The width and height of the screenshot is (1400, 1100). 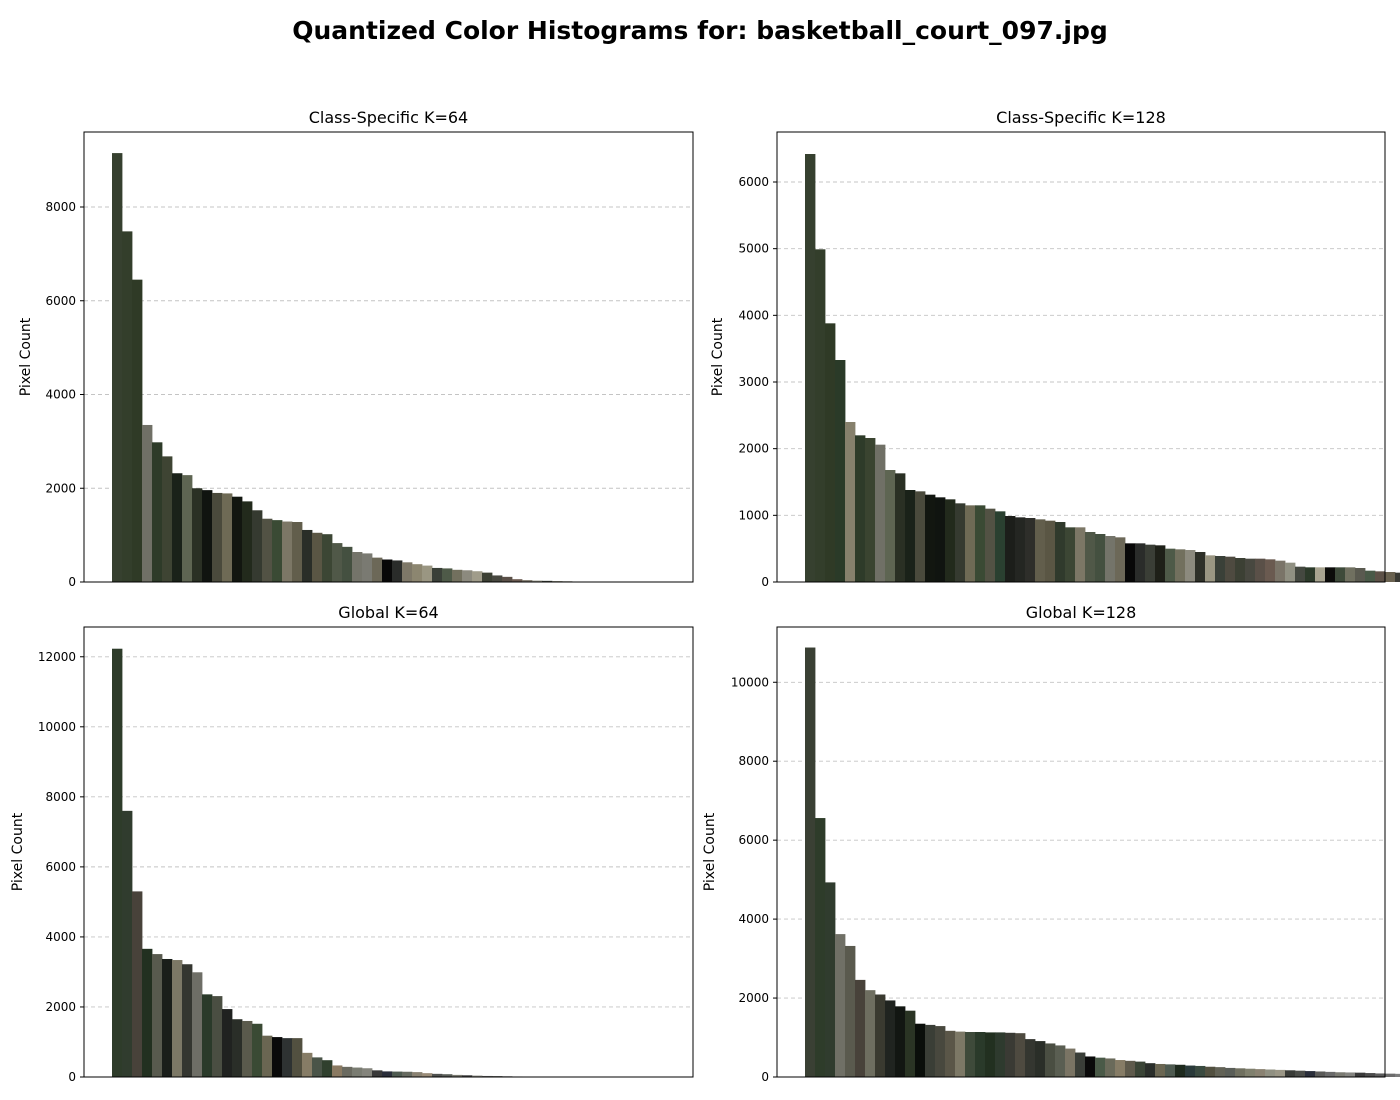 I want to click on y-tick-label: 3000, so click(x=753, y=382).